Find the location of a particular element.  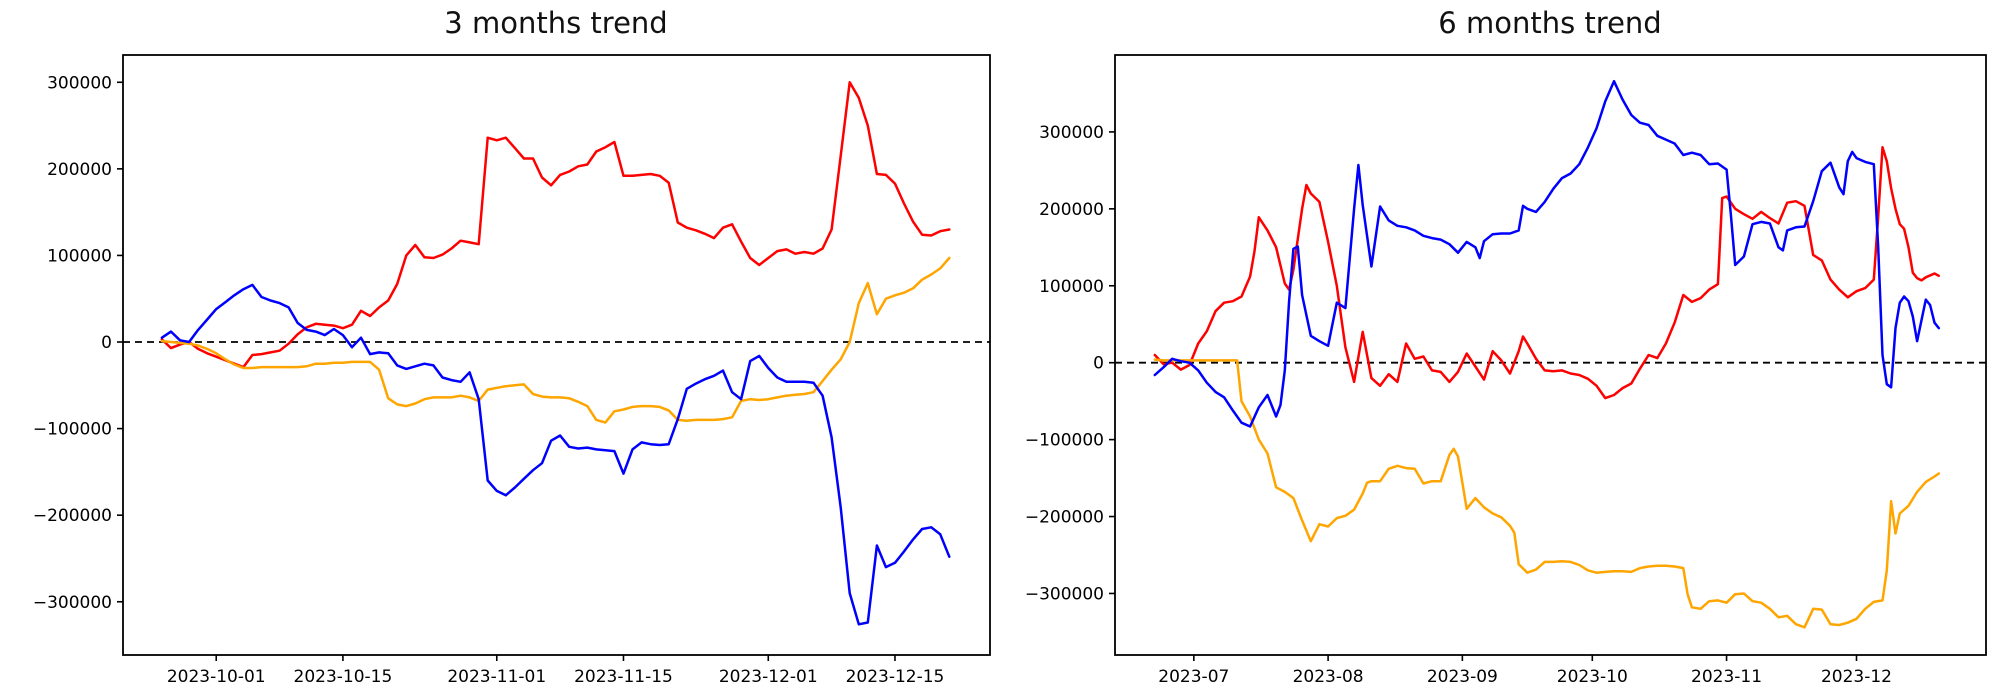

x-tick-label: 2023-10 is located at coordinates (1592, 677).